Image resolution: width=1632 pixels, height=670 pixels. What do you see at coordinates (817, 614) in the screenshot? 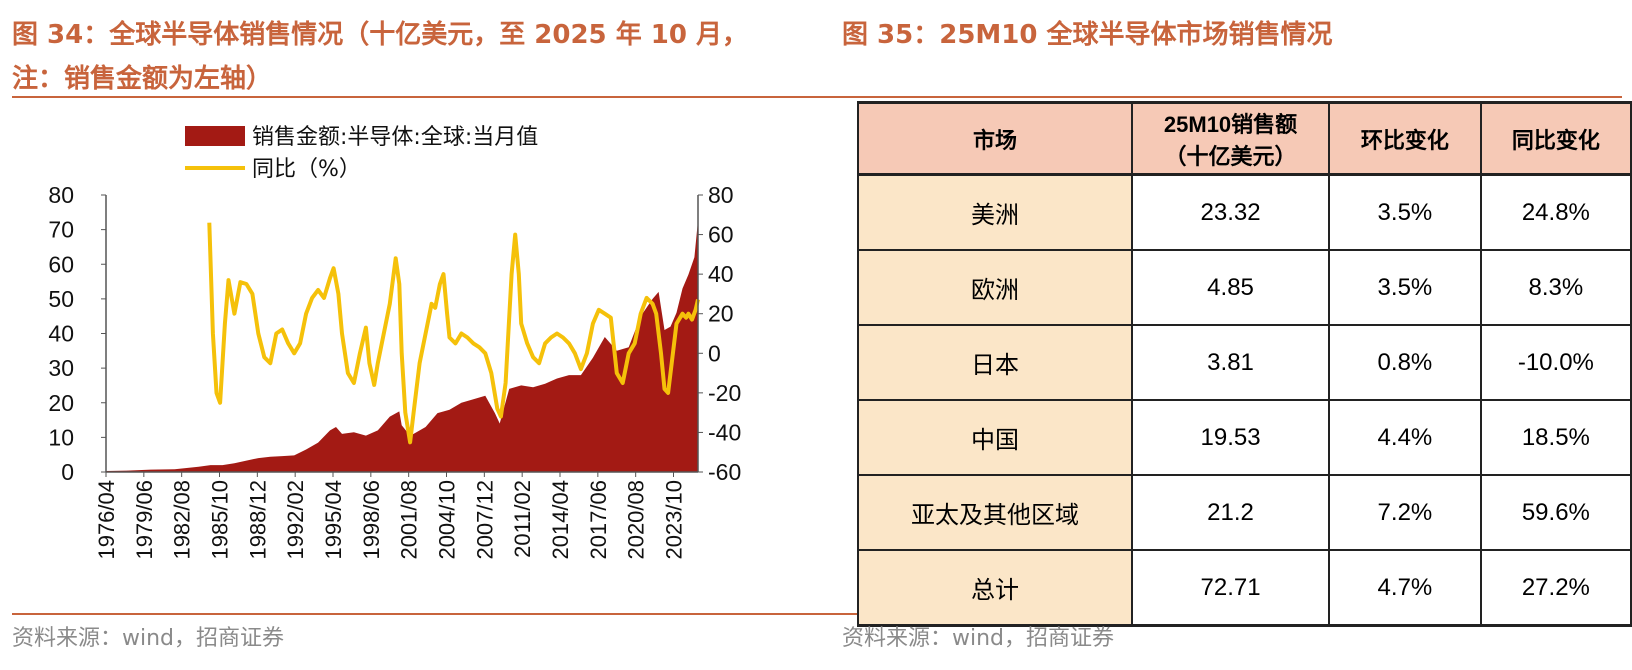
I see `source-rule` at bounding box center [817, 614].